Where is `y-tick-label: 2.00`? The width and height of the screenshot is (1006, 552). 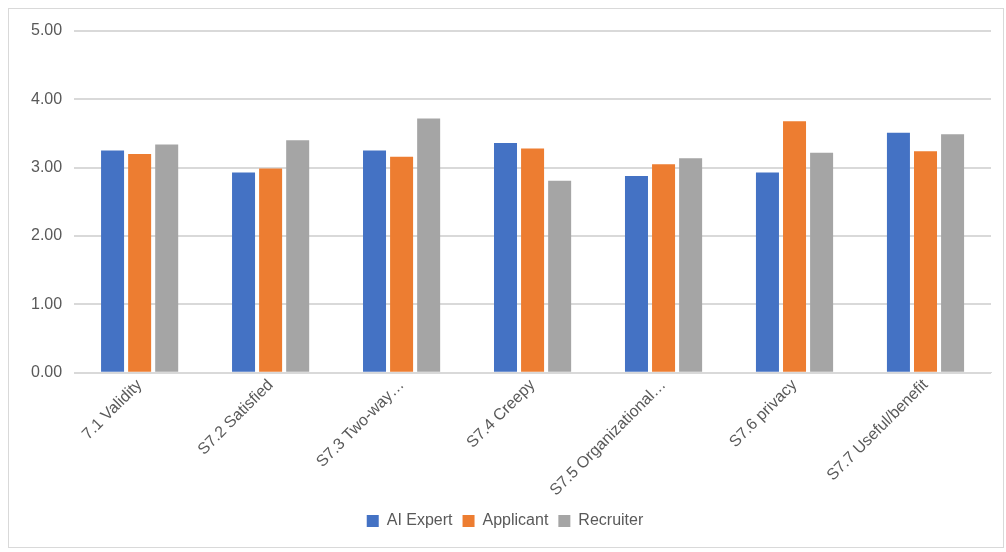
y-tick-label: 2.00 is located at coordinates (47, 235).